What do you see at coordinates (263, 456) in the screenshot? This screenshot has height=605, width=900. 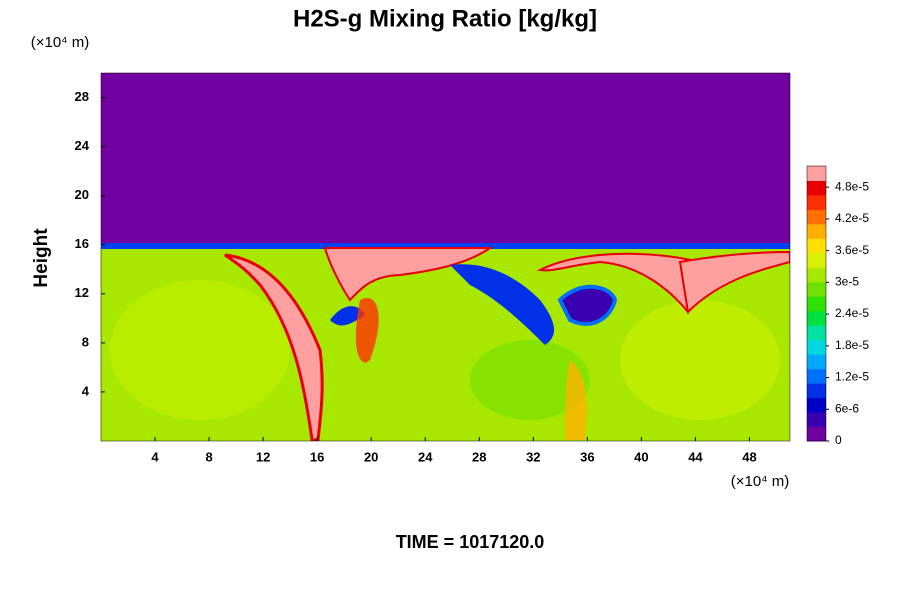 I see `x-tick-label: 12` at bounding box center [263, 456].